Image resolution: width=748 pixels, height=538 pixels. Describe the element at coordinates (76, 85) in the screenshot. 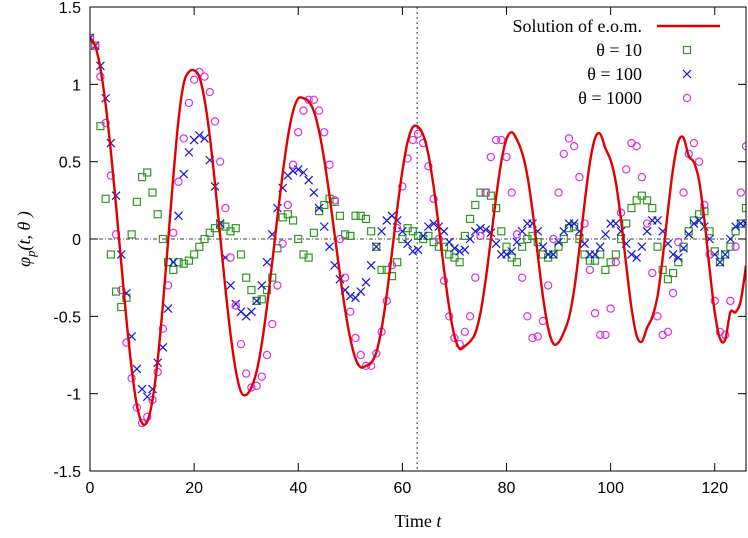

I see `y-tick-label: 1` at that location.